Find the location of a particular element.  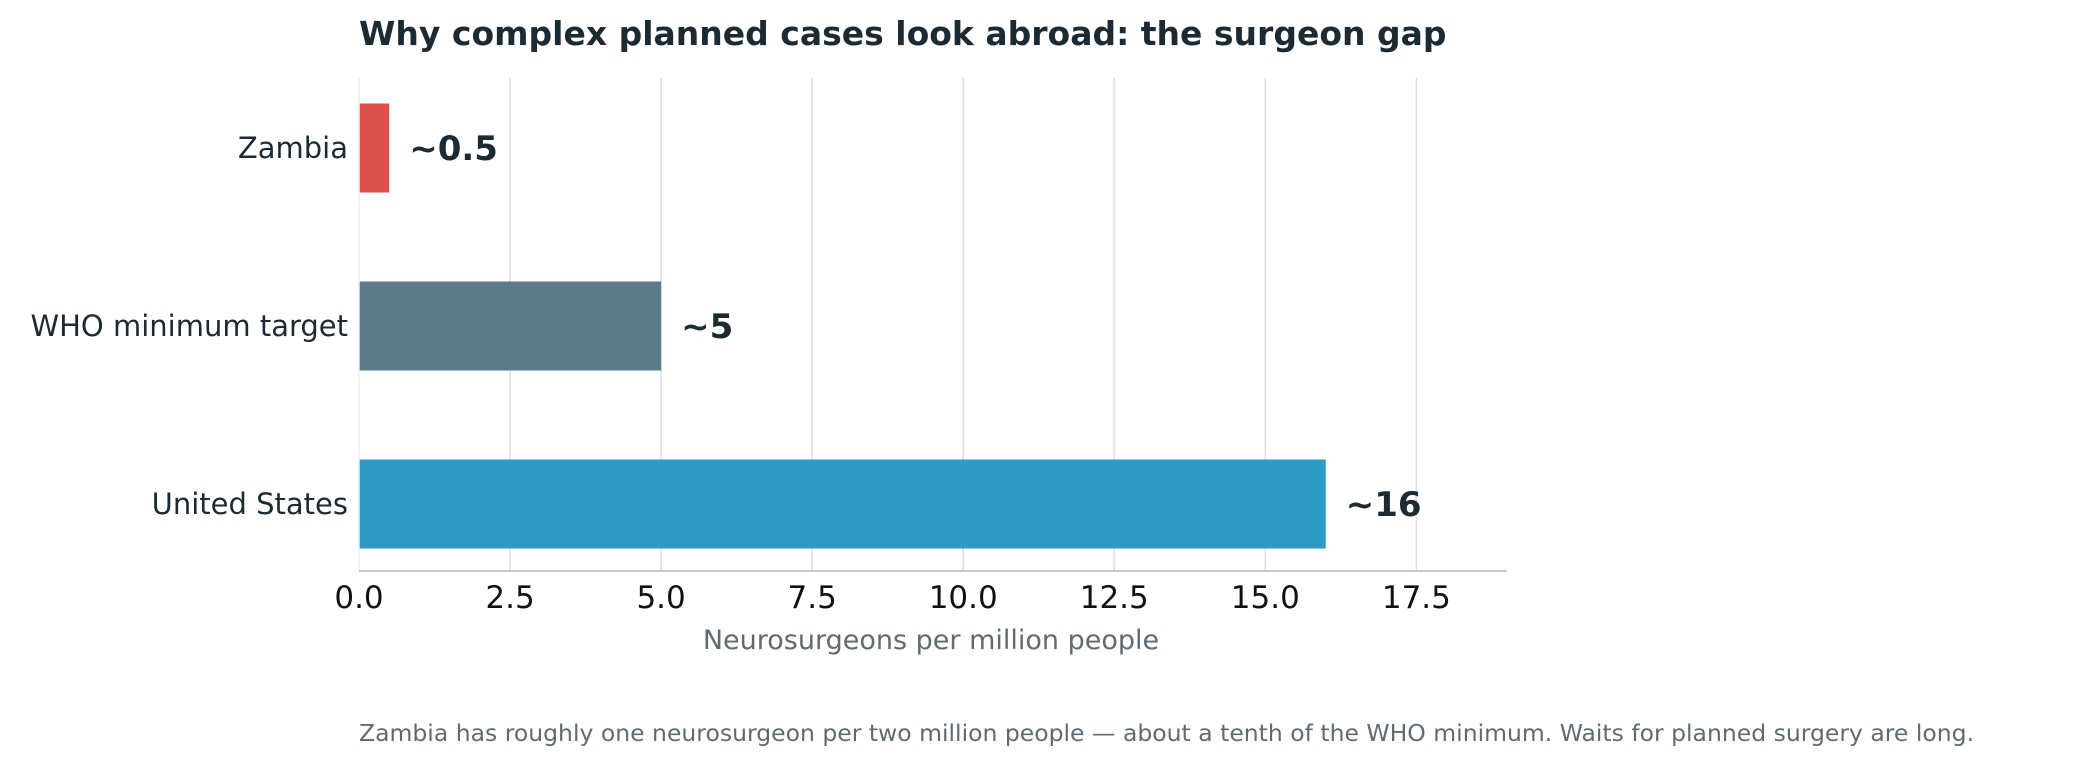

category-label: United States is located at coordinates (250, 504).